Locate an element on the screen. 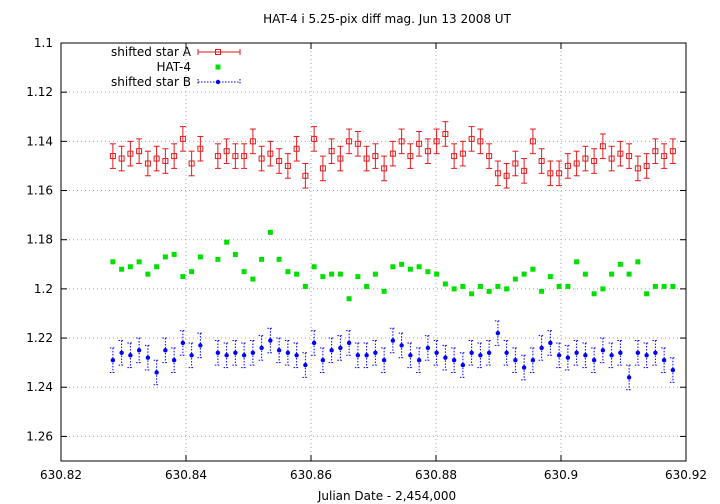  legend-label: shifted star A is located at coordinates (151, 52).